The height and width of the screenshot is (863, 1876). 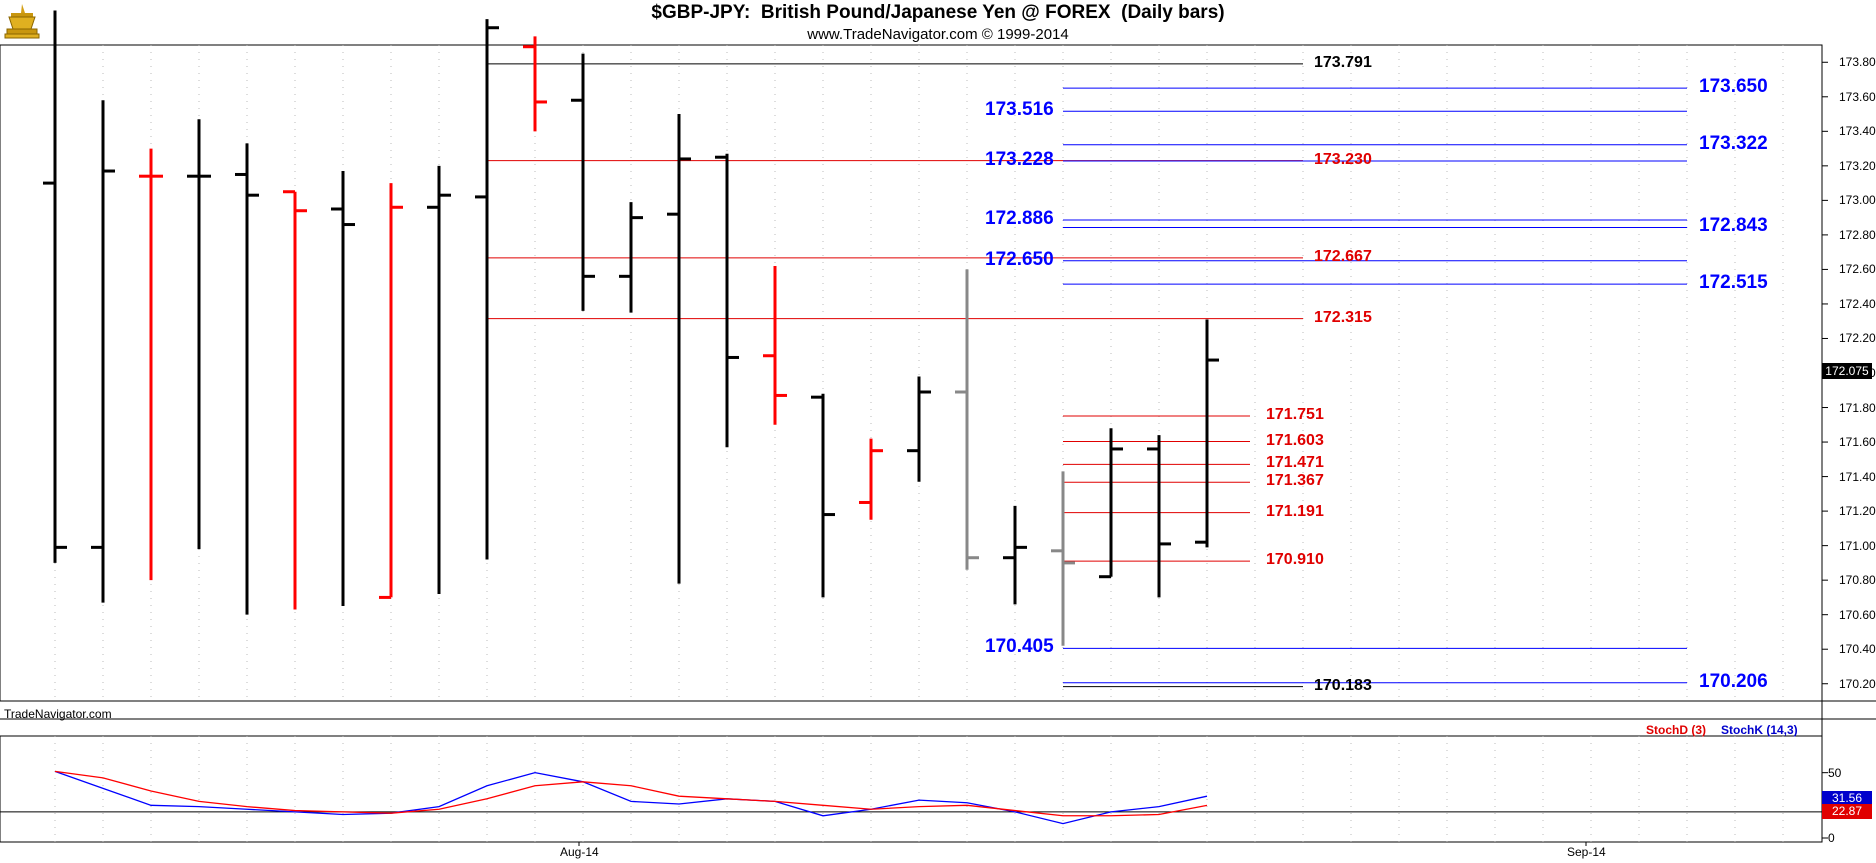 What do you see at coordinates (1857, 407) in the screenshot?
I see `price-tick-label: 171.800` at bounding box center [1857, 407].